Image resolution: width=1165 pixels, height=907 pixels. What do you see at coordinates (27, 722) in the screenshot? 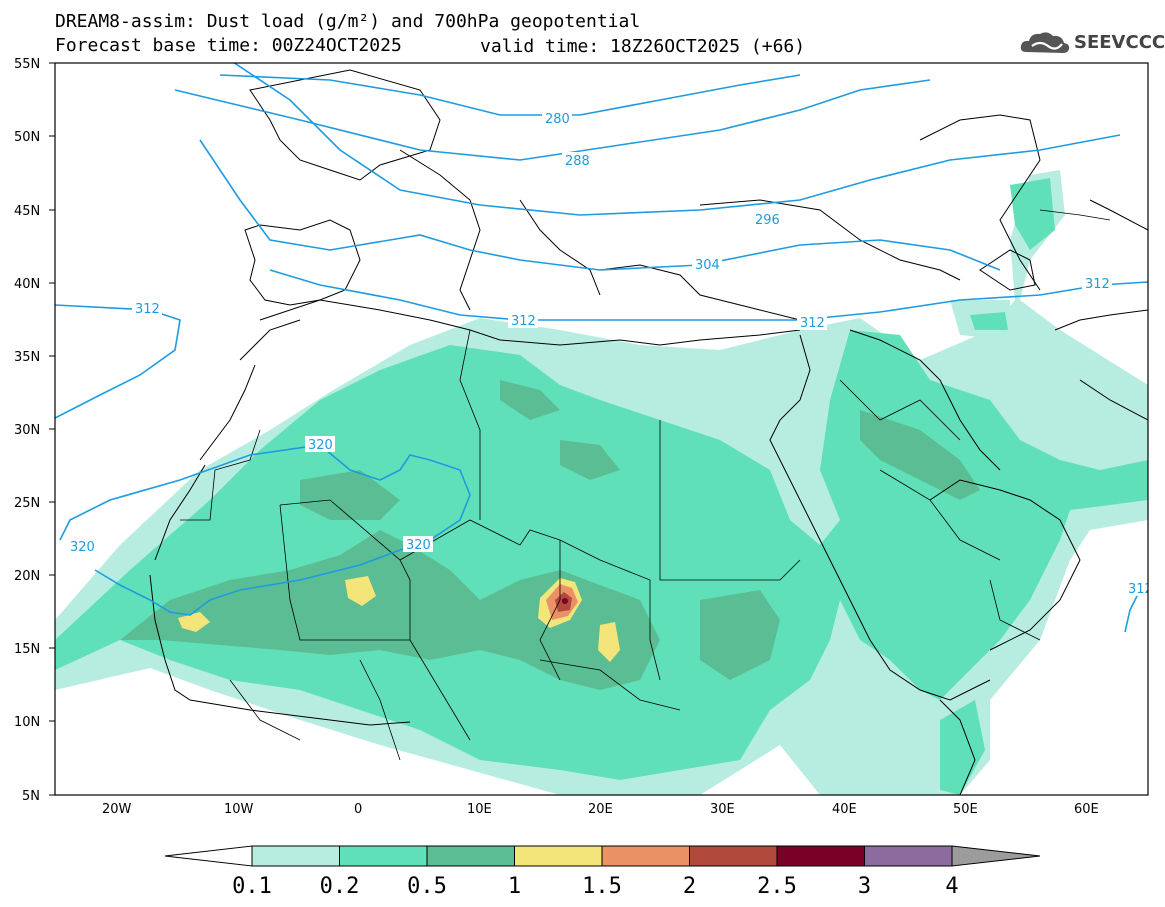
I see `lat-label: 10N` at bounding box center [27, 722].